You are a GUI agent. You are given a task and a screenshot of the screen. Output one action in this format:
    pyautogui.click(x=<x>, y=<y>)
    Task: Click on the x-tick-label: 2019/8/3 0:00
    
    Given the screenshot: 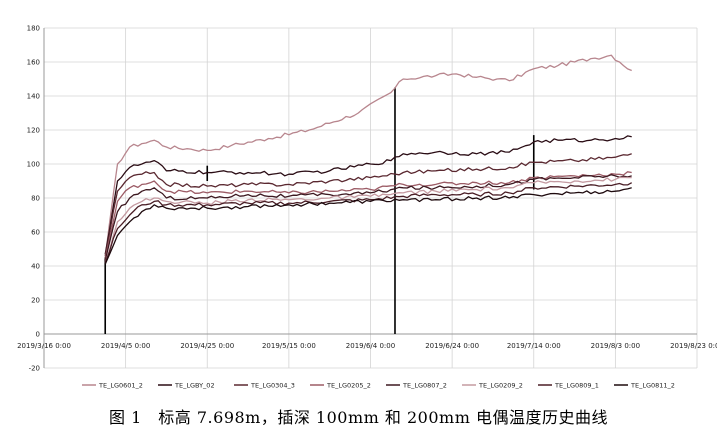 What is the action you would take?
    pyautogui.click(x=615, y=346)
    